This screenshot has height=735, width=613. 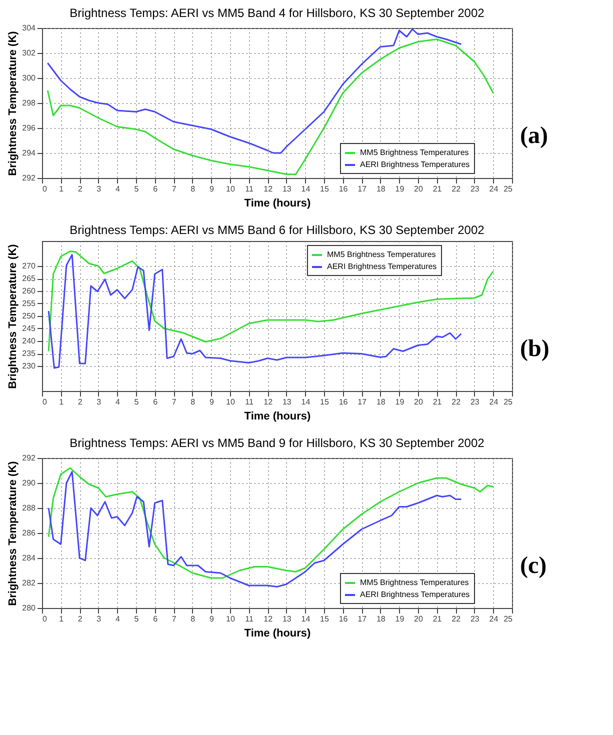 I want to click on y-tick-label: 302, so click(x=29, y=53).